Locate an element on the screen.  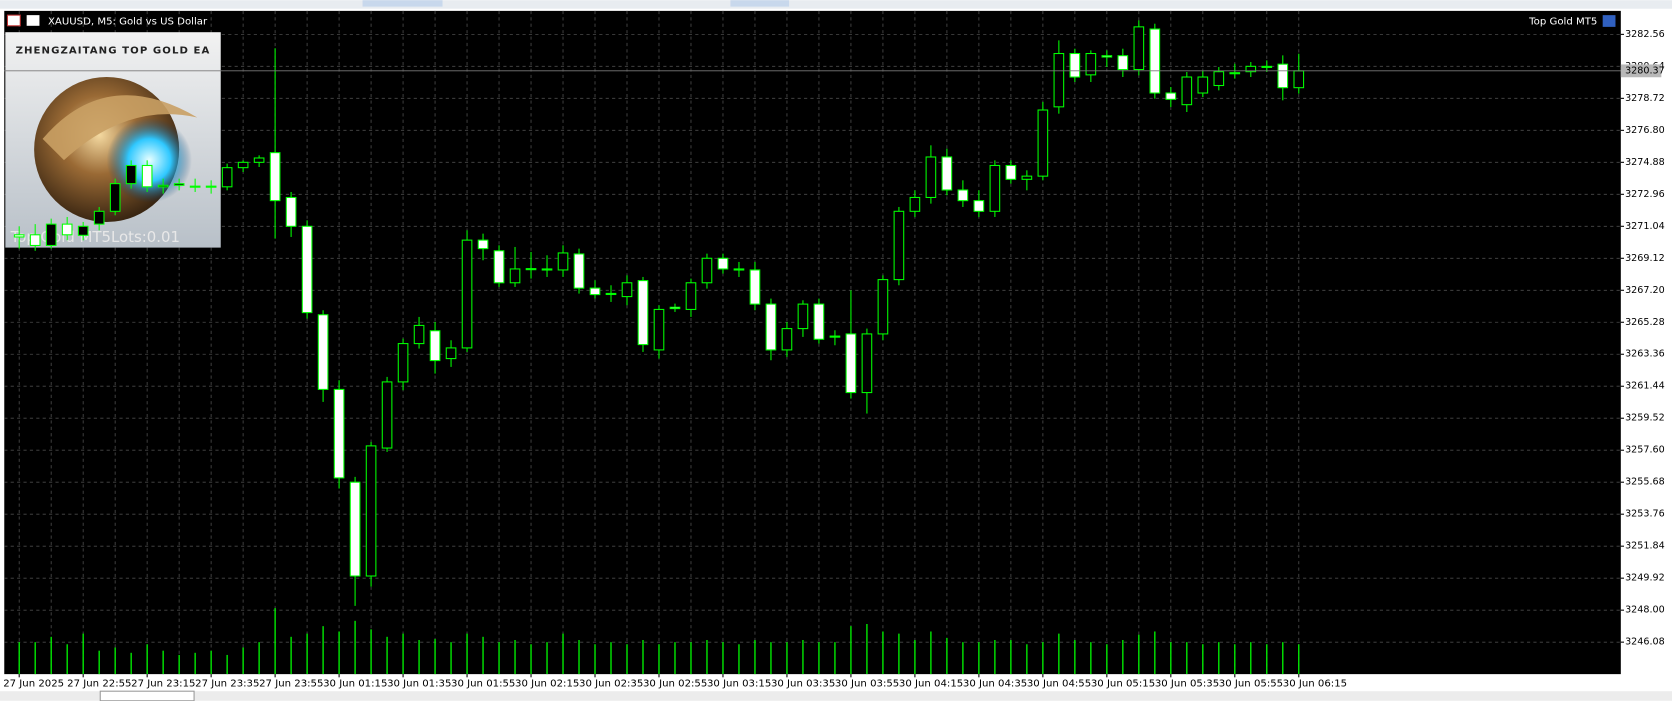
y-tick-label: 3269.12 is located at coordinates (1645, 258).